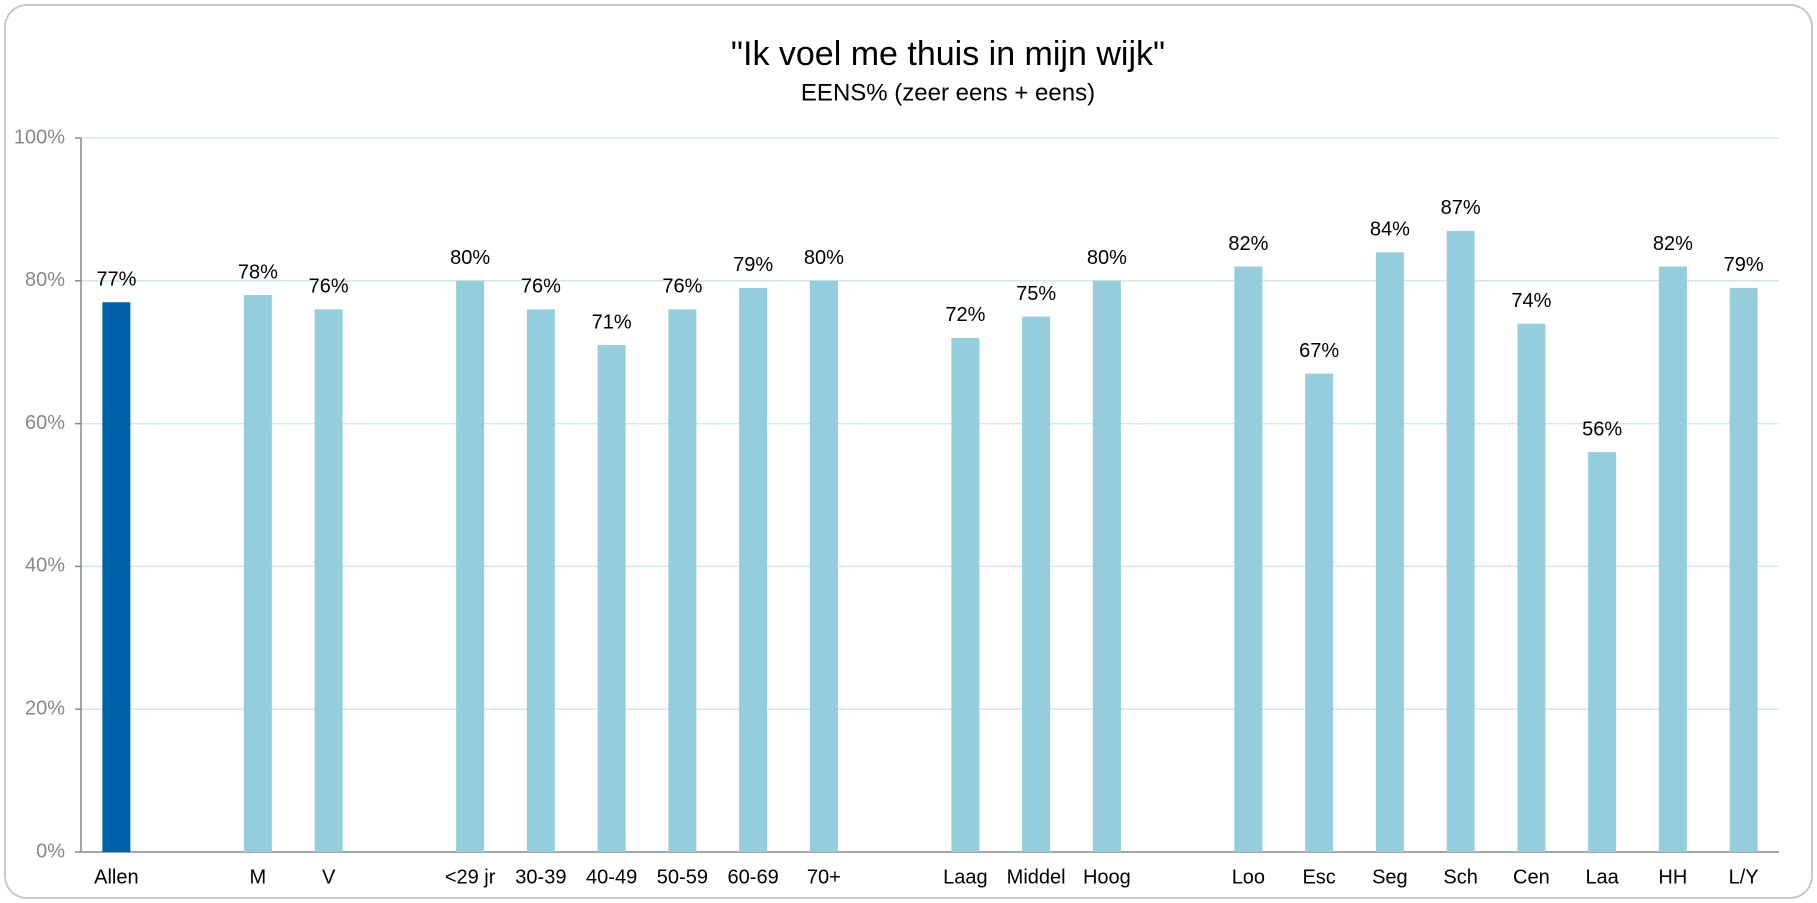 The image size is (1817, 903). I want to click on x-tick-label: V, so click(329, 877).